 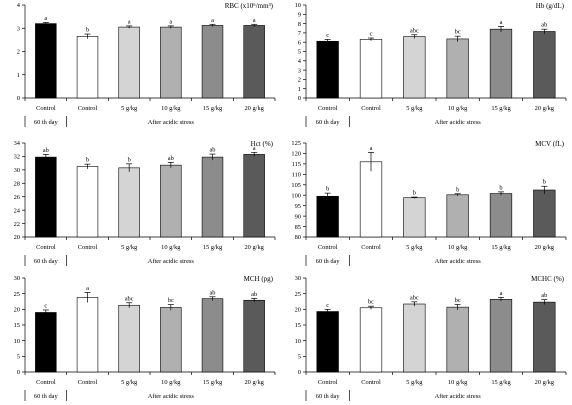 I want to click on significance-label: bc, so click(x=371, y=302).